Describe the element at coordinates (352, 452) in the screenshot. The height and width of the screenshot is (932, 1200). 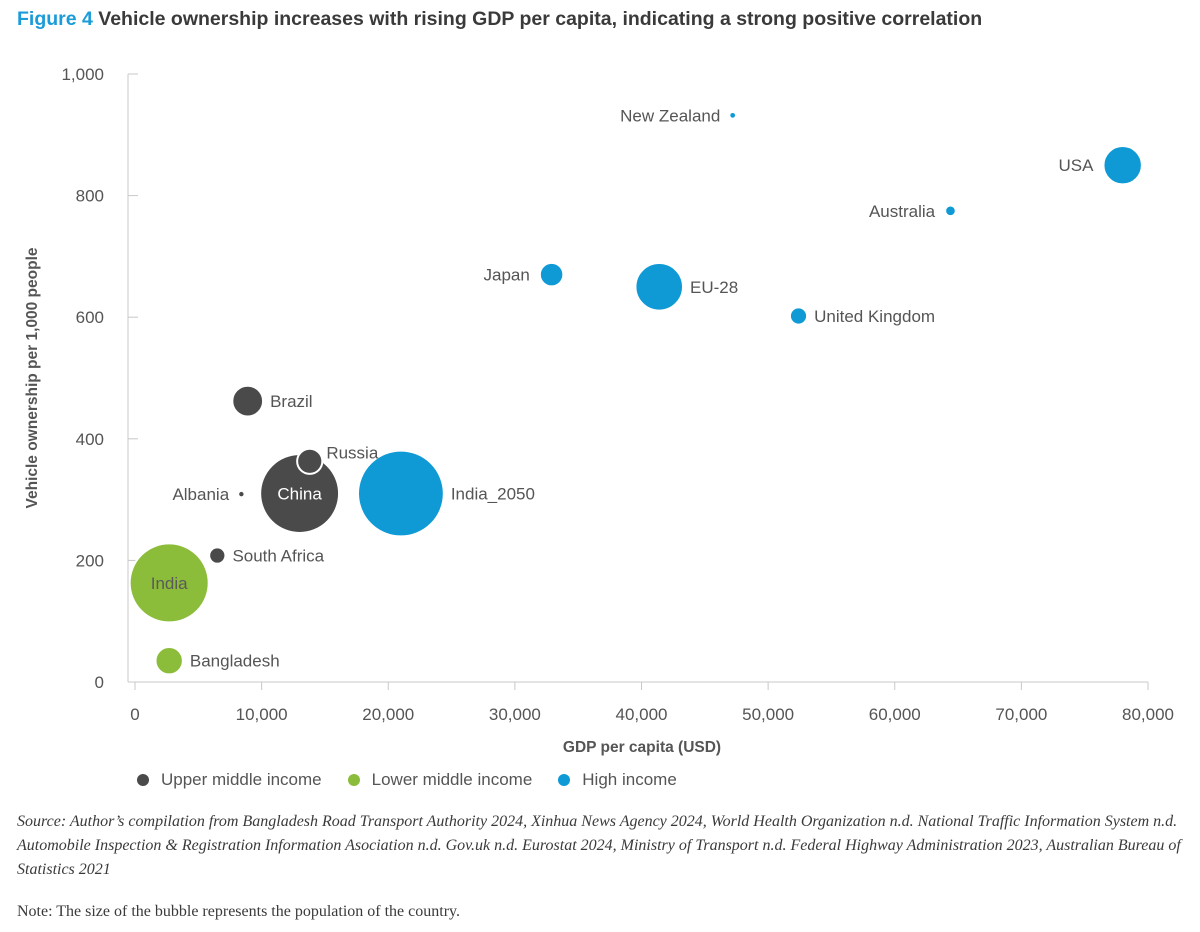
I see `bubble-label: Russia` at that location.